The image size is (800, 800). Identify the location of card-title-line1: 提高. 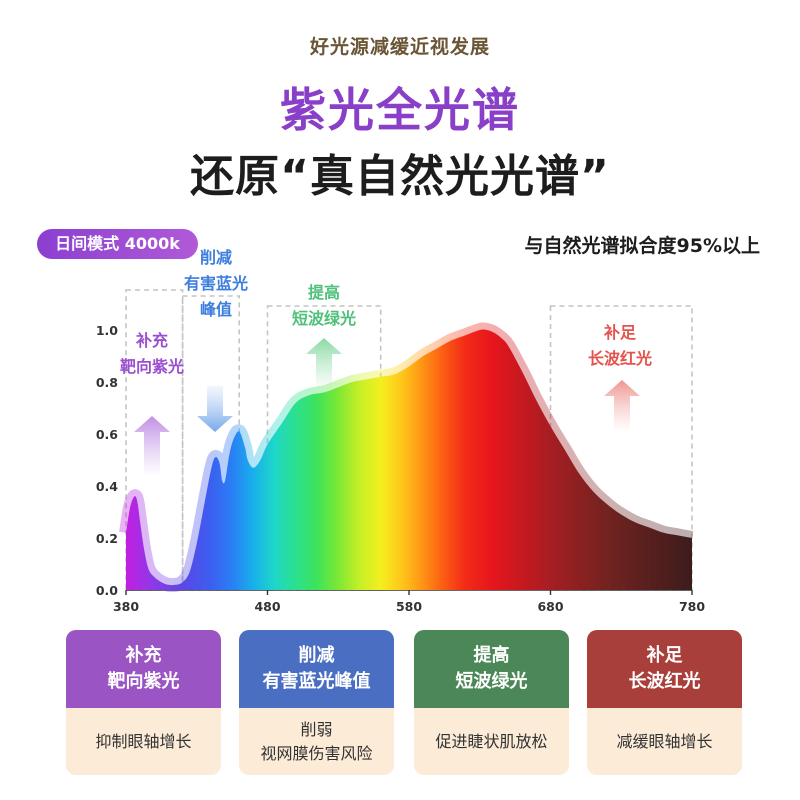
(491, 655).